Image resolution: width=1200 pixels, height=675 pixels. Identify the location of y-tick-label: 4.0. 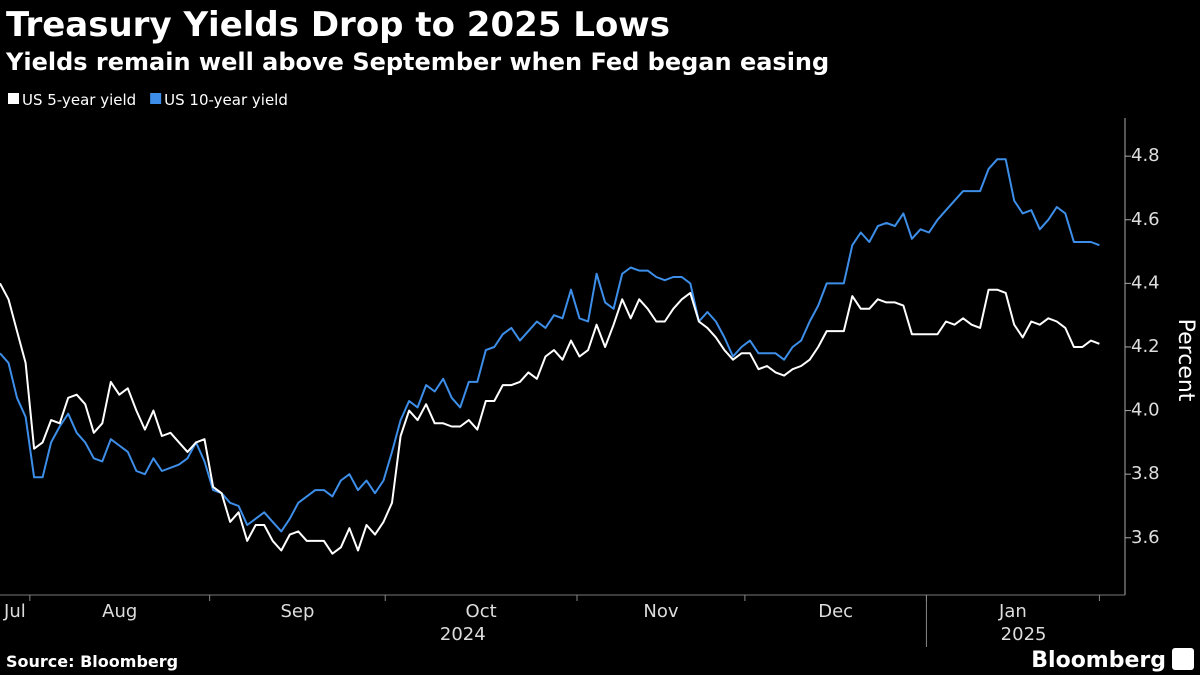
(1145, 410).